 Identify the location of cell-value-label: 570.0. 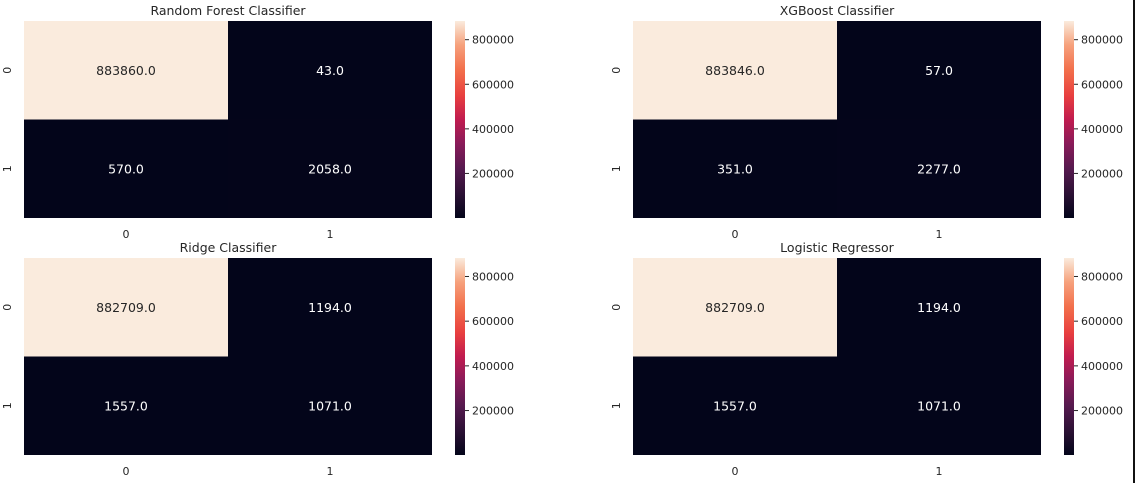
(126, 168).